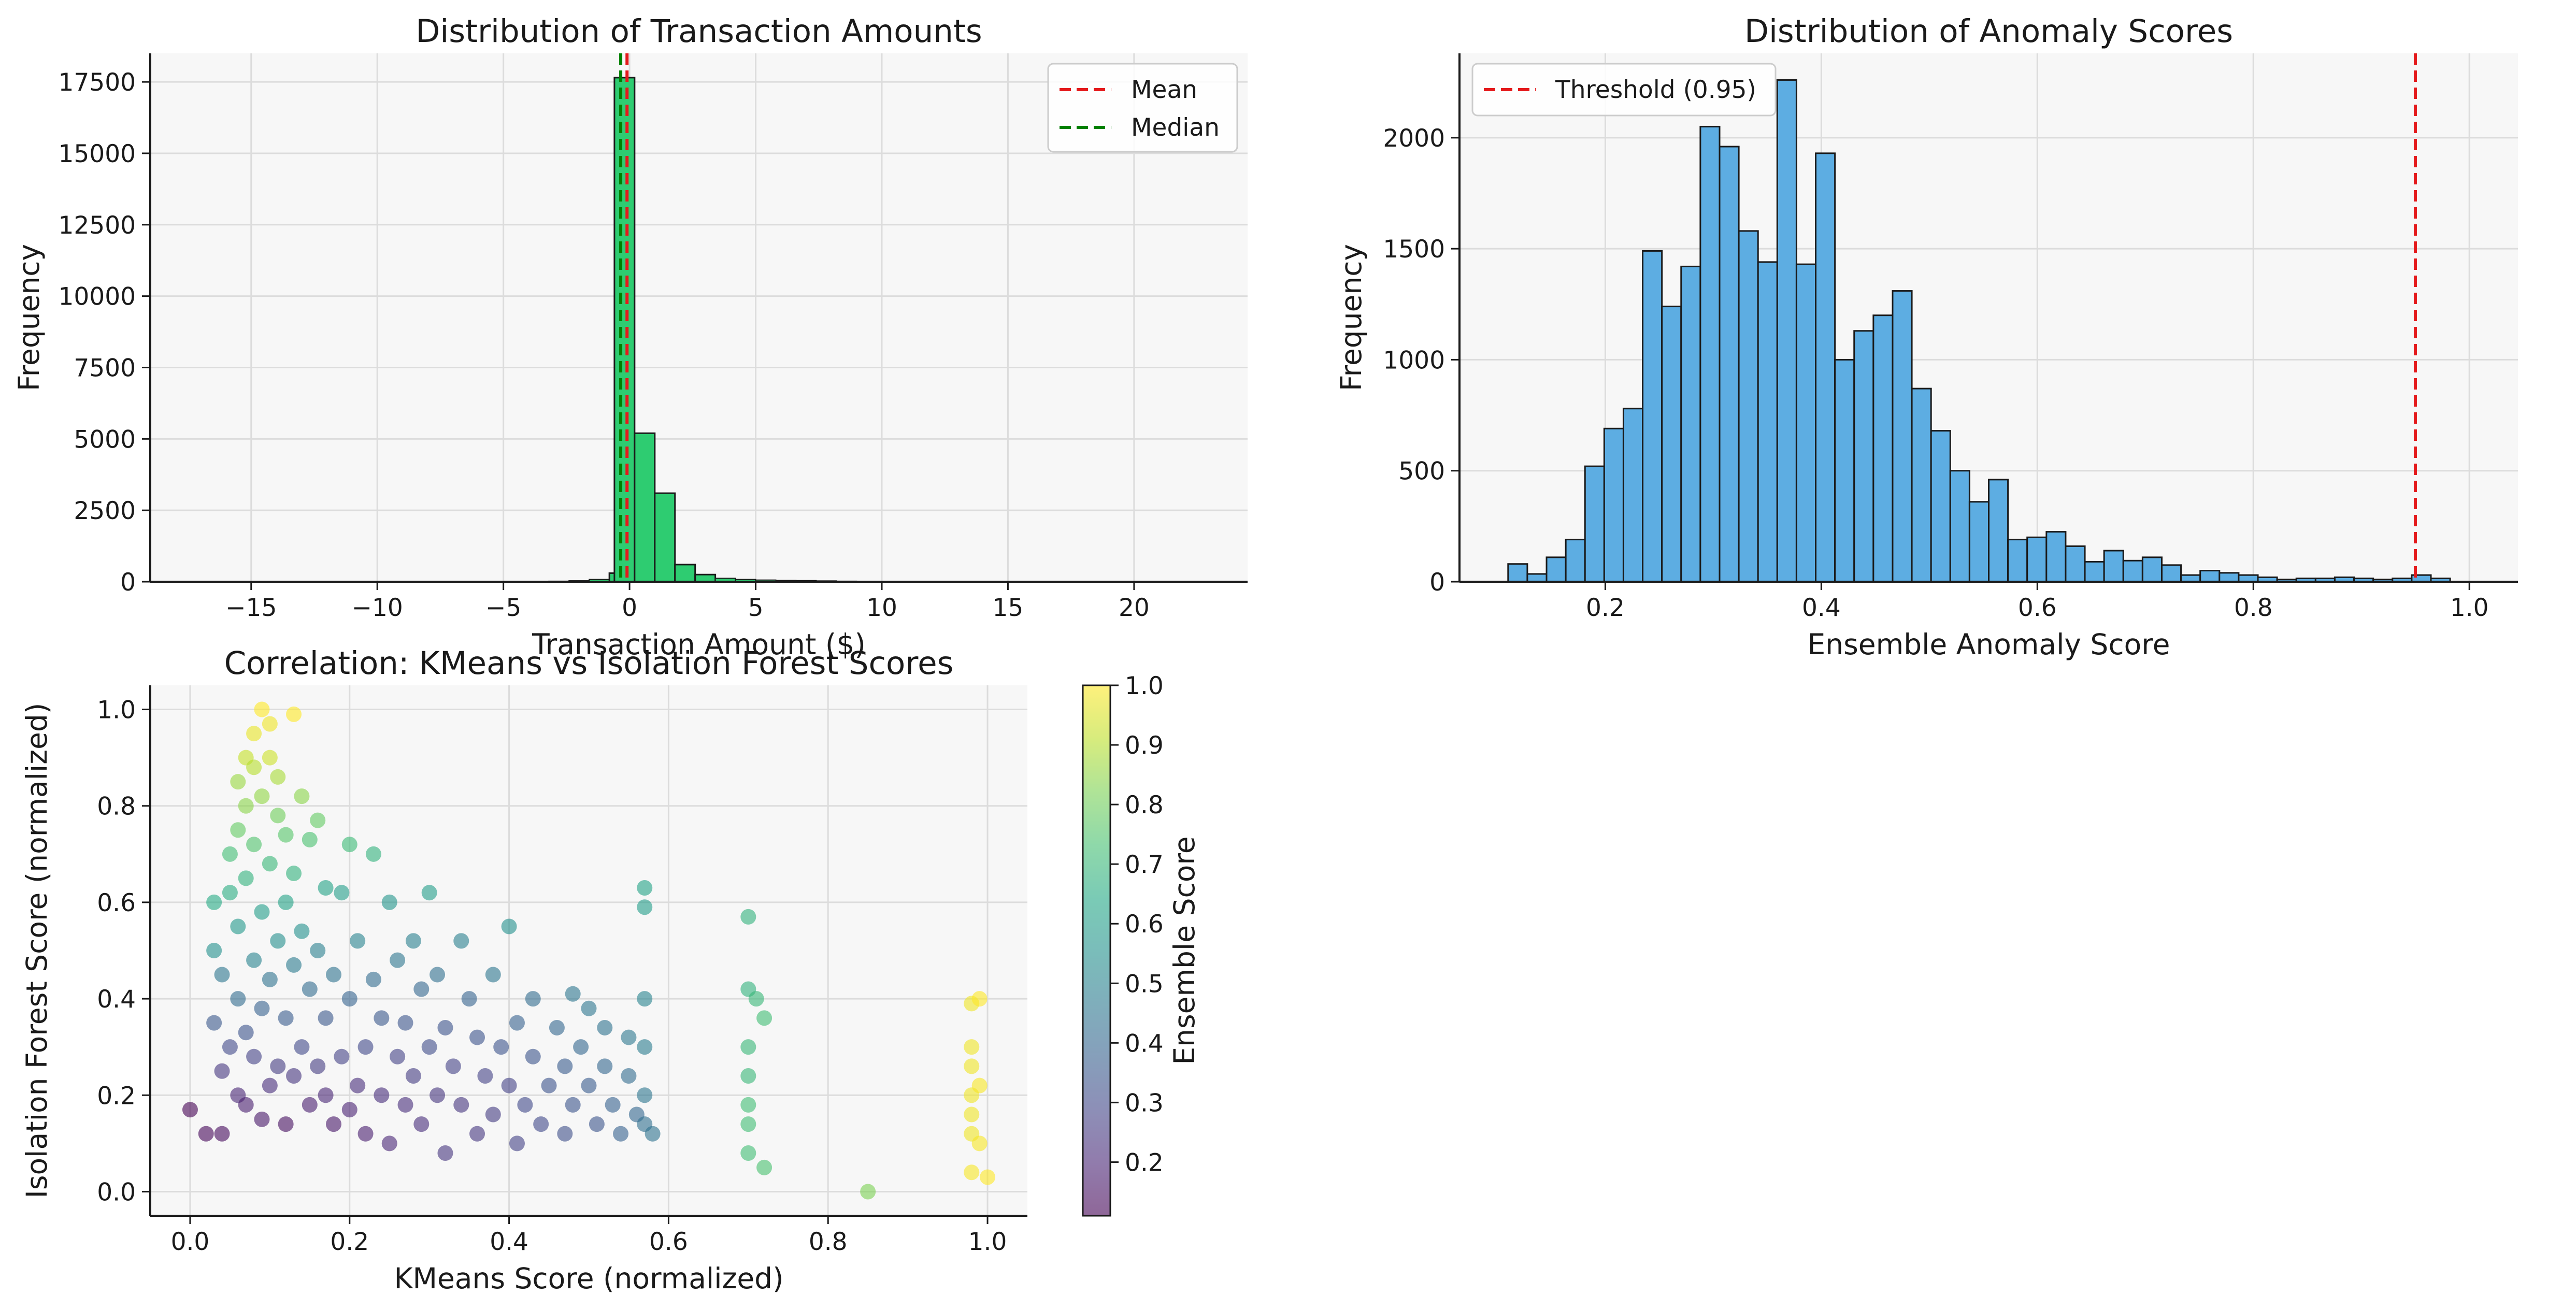  I want to click on score-scatter-points, so click(589, 950).